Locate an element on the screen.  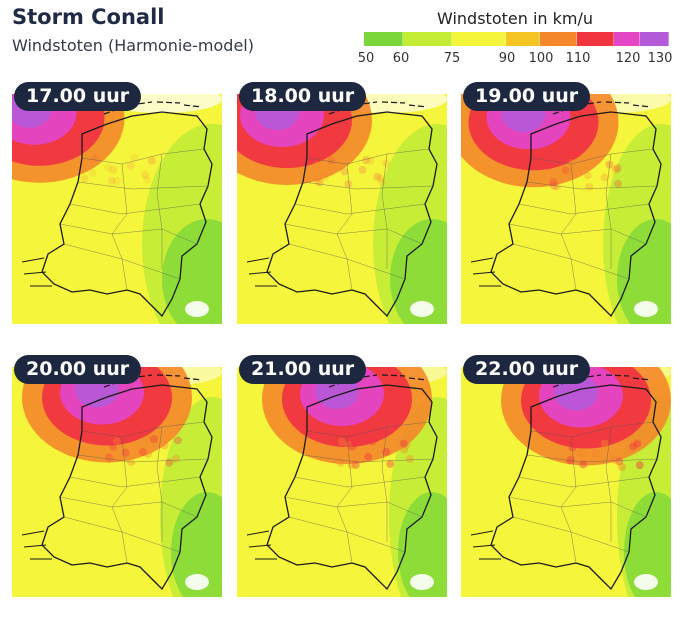
legend-tick-label: 120 is located at coordinates (628, 58).